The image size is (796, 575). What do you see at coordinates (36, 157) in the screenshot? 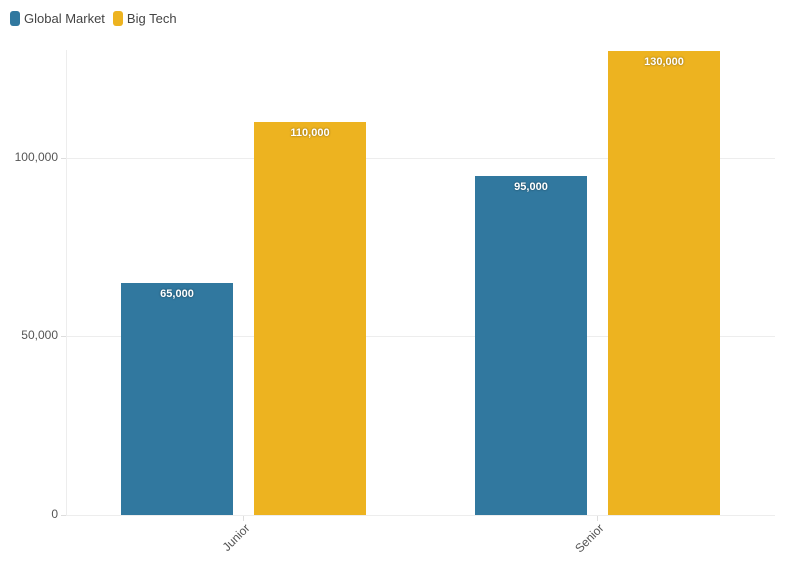
I see `y-tick-label: 100,000` at bounding box center [36, 157].